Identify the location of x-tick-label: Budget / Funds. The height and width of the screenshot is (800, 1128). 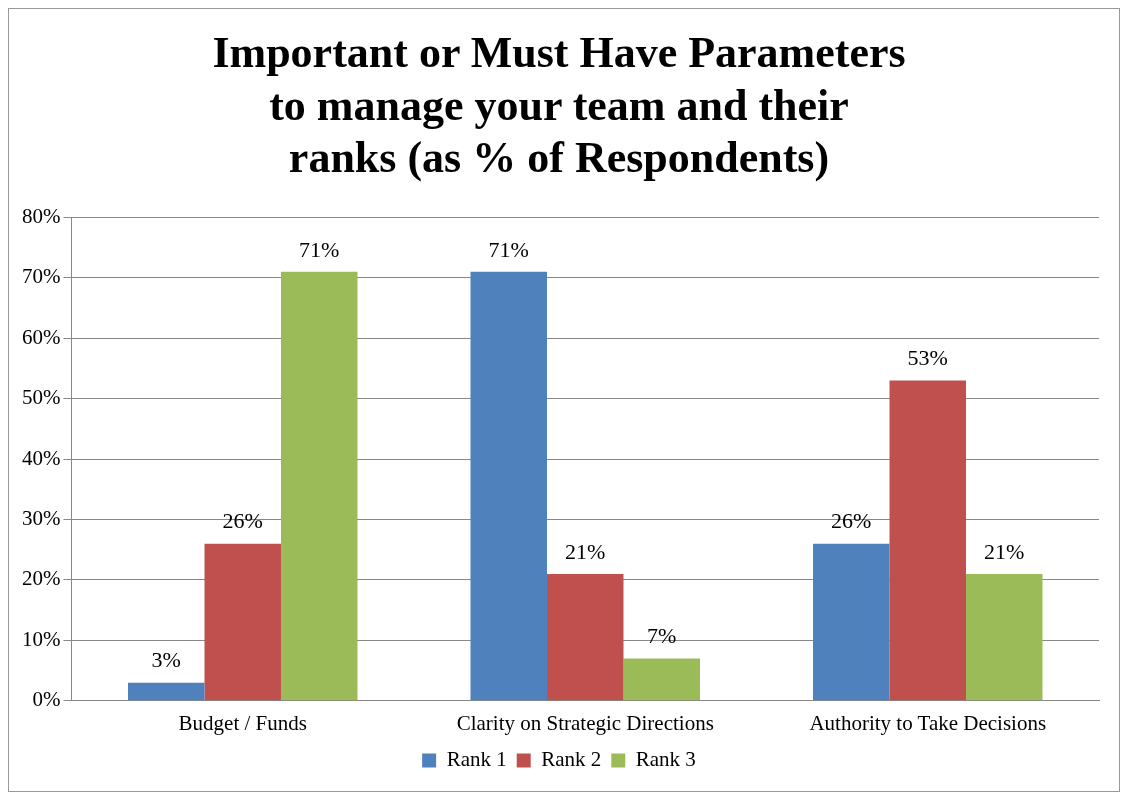
(242, 722).